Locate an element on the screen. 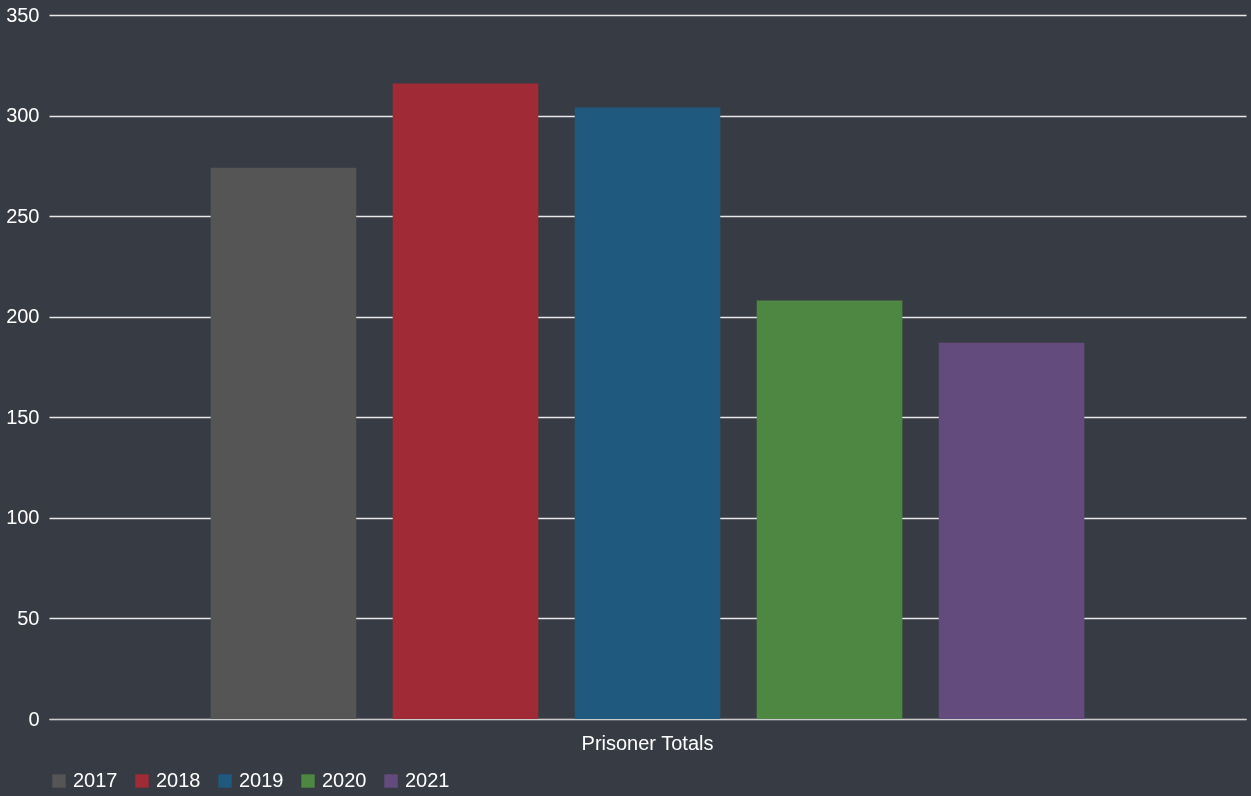  y-tick-label: 0 is located at coordinates (34, 718).